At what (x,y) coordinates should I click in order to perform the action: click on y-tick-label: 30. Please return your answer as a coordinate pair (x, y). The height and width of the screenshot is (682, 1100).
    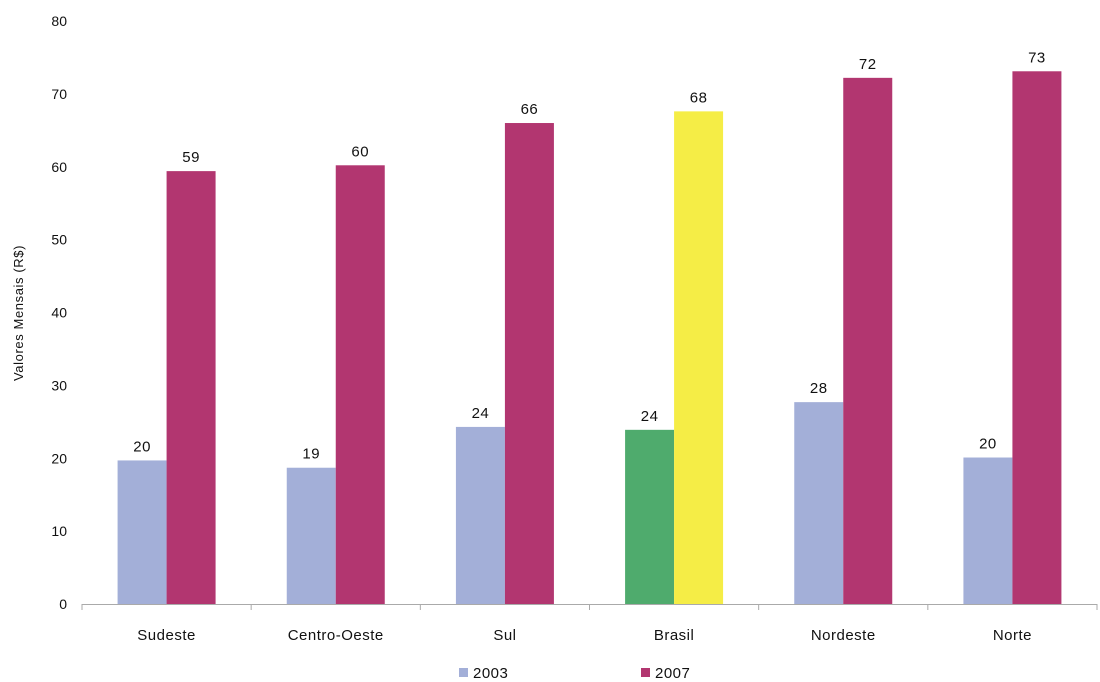
    Looking at the image, I should click on (59, 385).